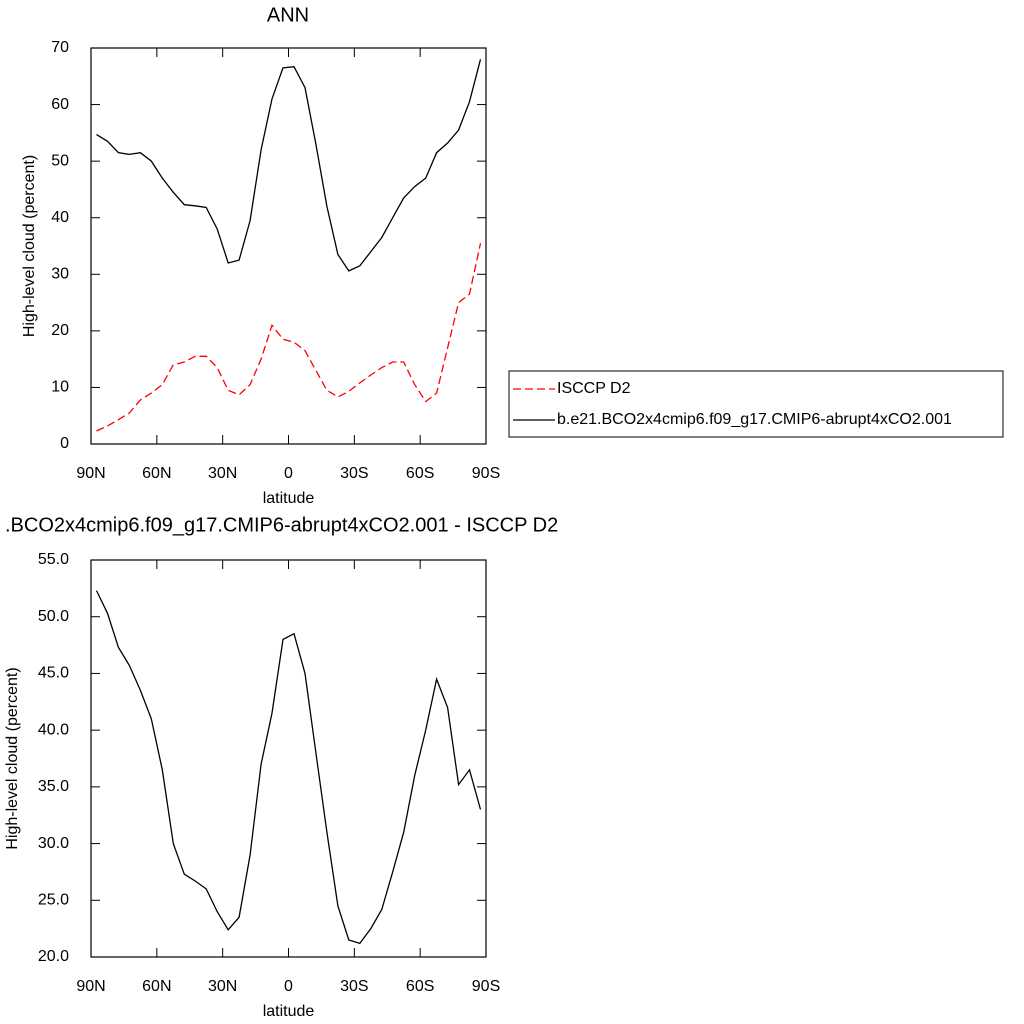  I want to click on y-tick-label: 40.0, so click(53, 729).